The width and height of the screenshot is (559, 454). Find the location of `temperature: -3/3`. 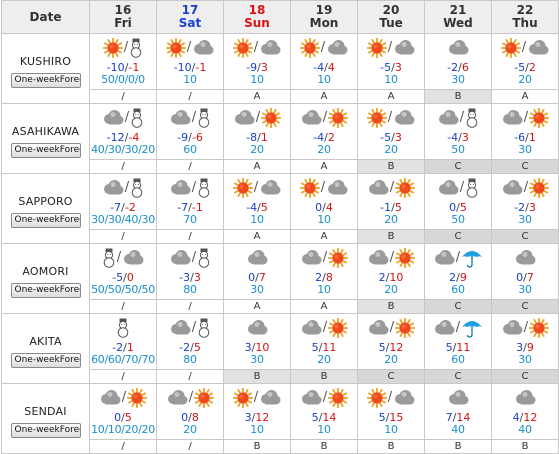

temperature: -3/3 is located at coordinates (190, 277).